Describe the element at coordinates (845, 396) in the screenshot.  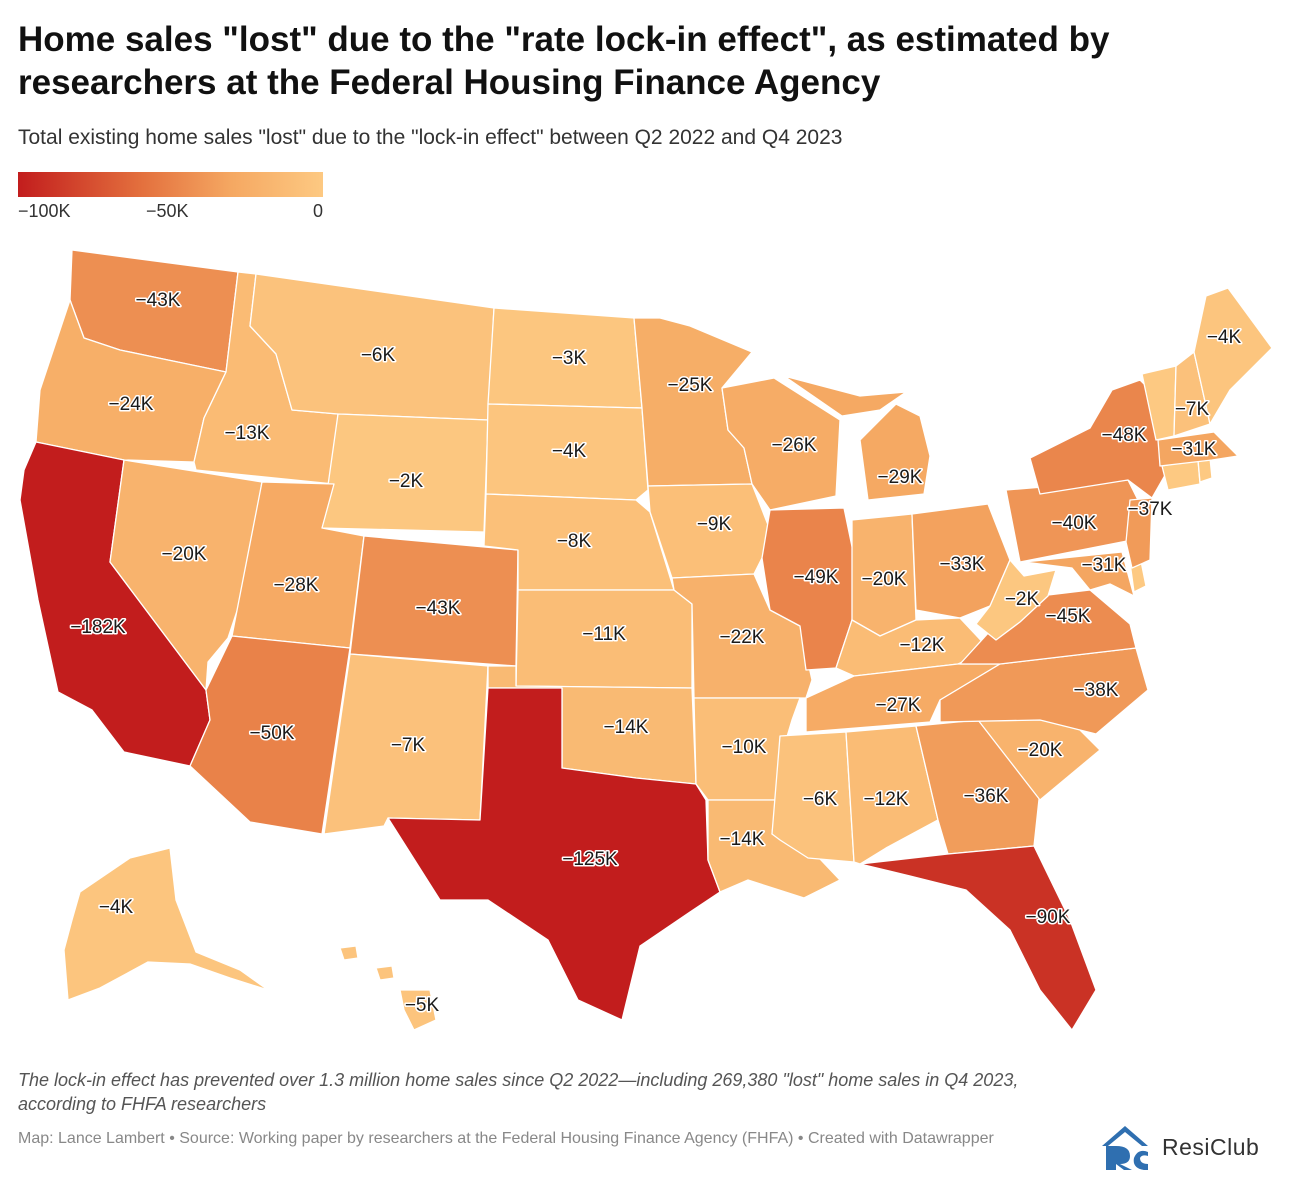
I see `state-mi-upper-peninsula` at that location.